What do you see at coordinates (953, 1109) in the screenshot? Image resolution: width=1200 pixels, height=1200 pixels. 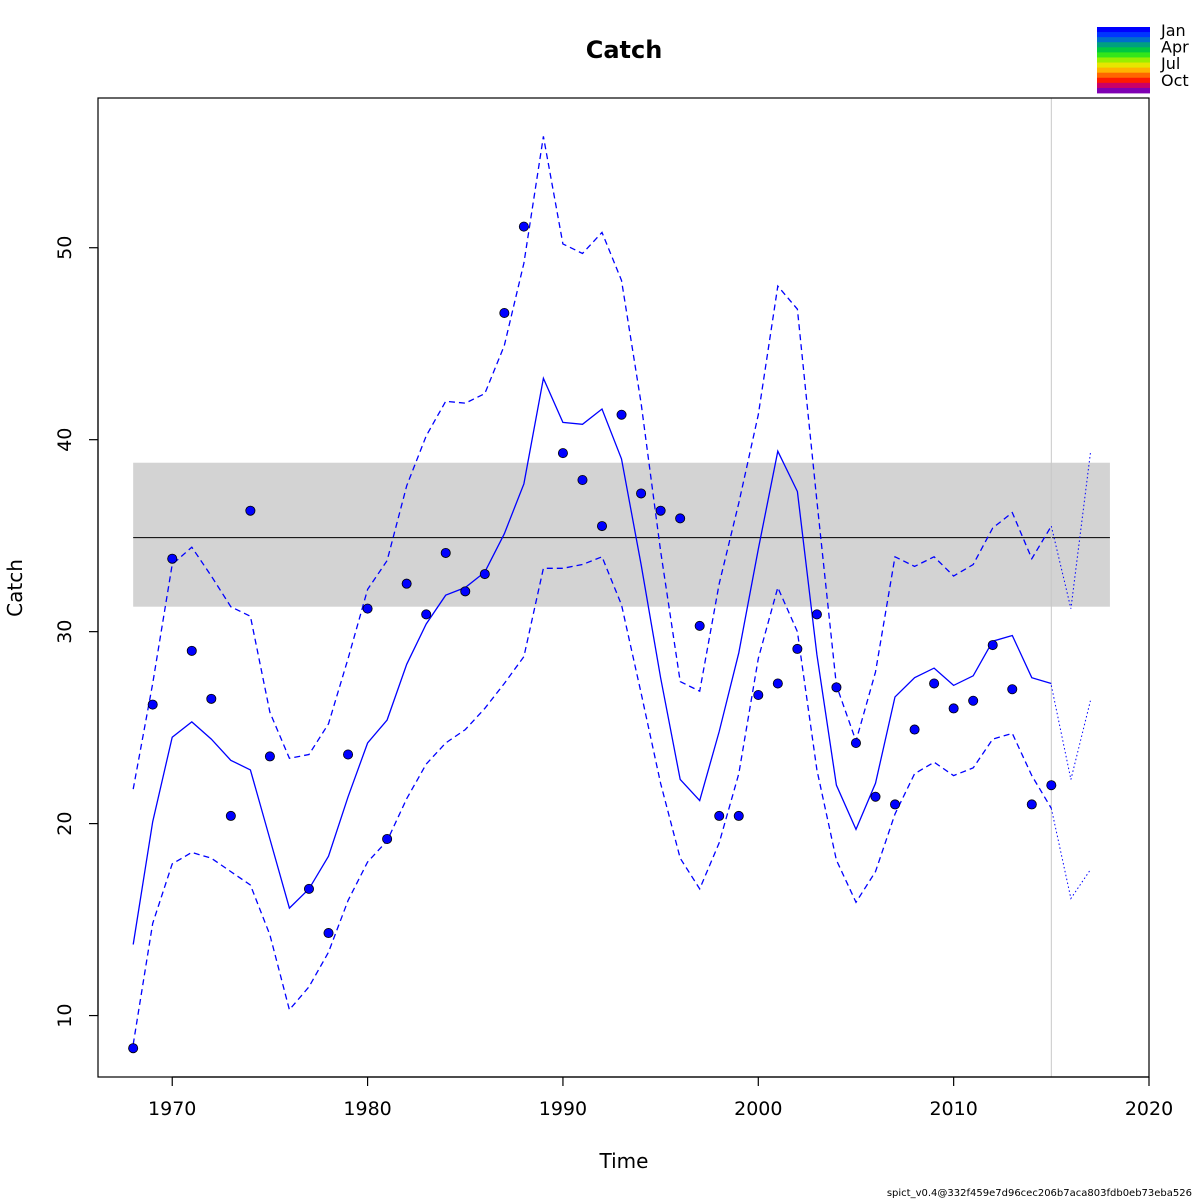 I see `x-tick-label: 2010` at bounding box center [953, 1109].